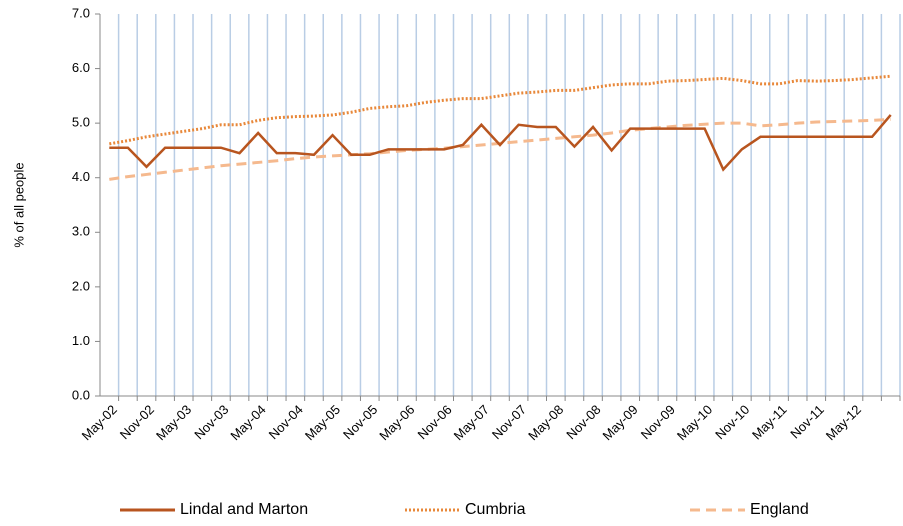 The image size is (903, 526). I want to click on x-tick-label: May-10, so click(694, 422).